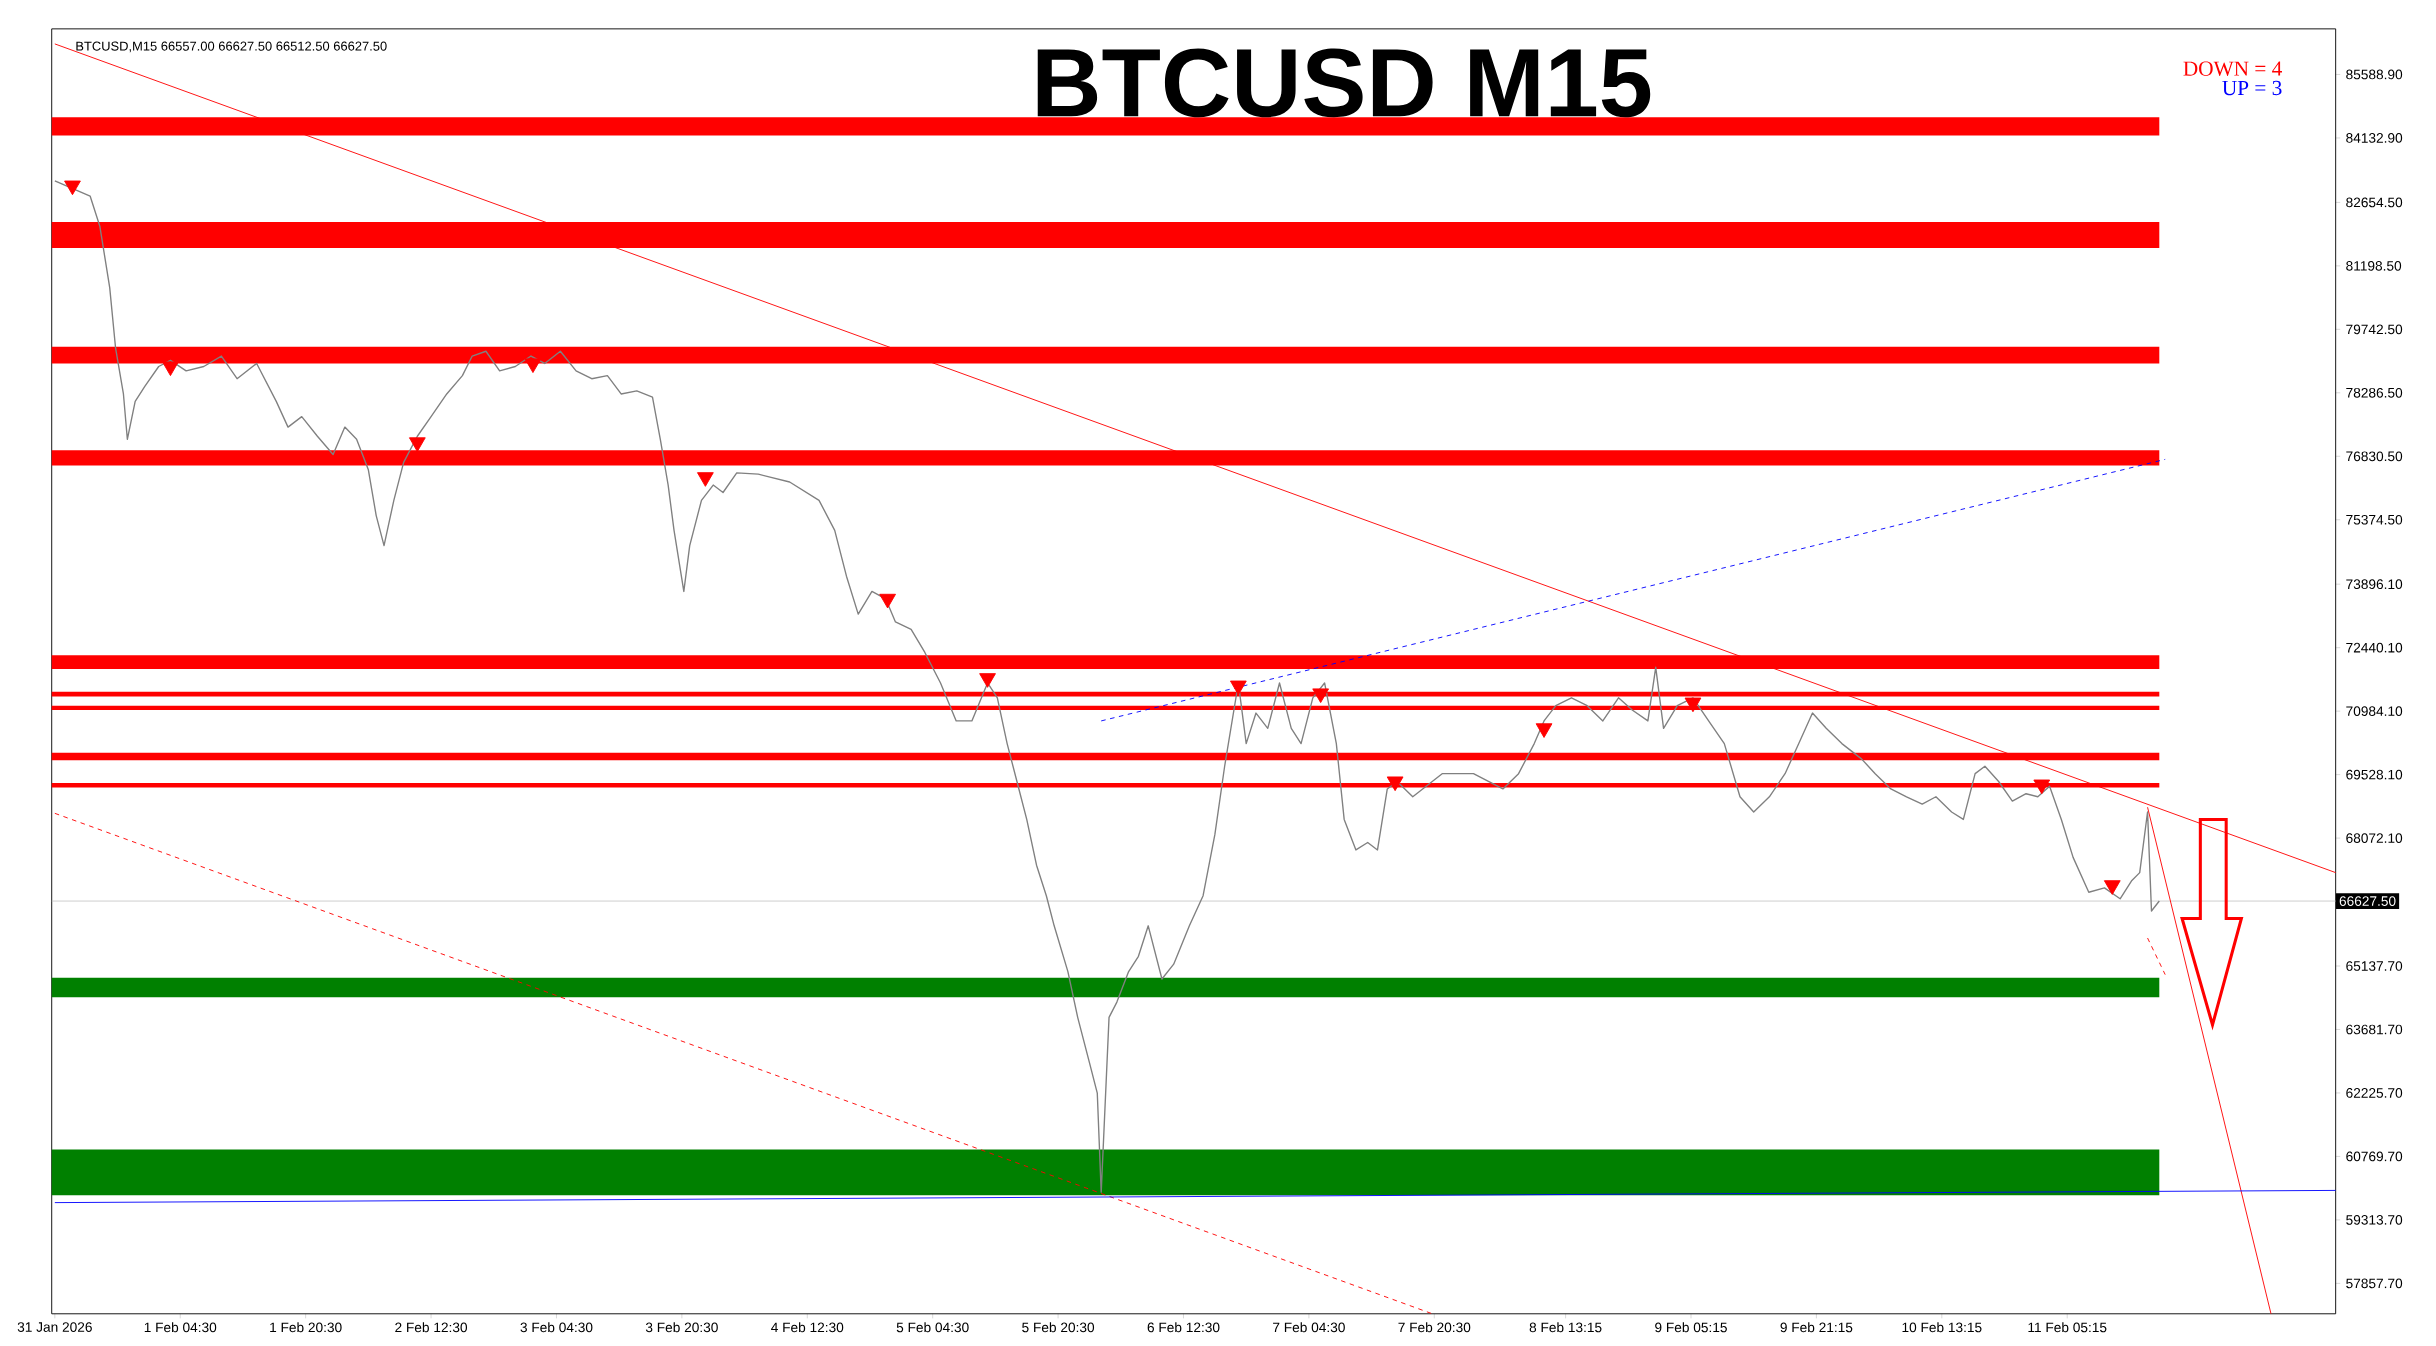 This screenshot has height=1346, width=2436. What do you see at coordinates (2374, 838) in the screenshot?
I see `y-tick-label: 68072.10` at bounding box center [2374, 838].